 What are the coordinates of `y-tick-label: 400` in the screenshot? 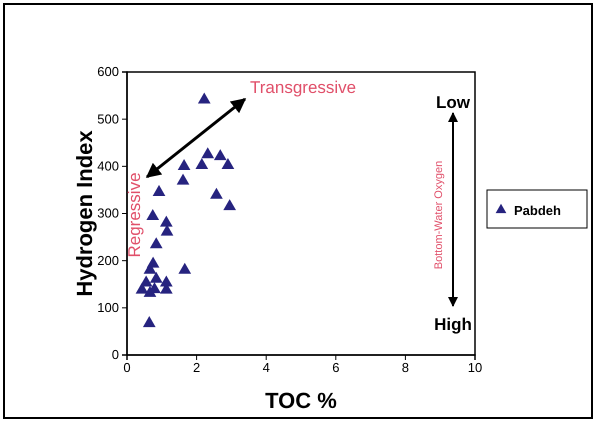 It's located at (108, 166).